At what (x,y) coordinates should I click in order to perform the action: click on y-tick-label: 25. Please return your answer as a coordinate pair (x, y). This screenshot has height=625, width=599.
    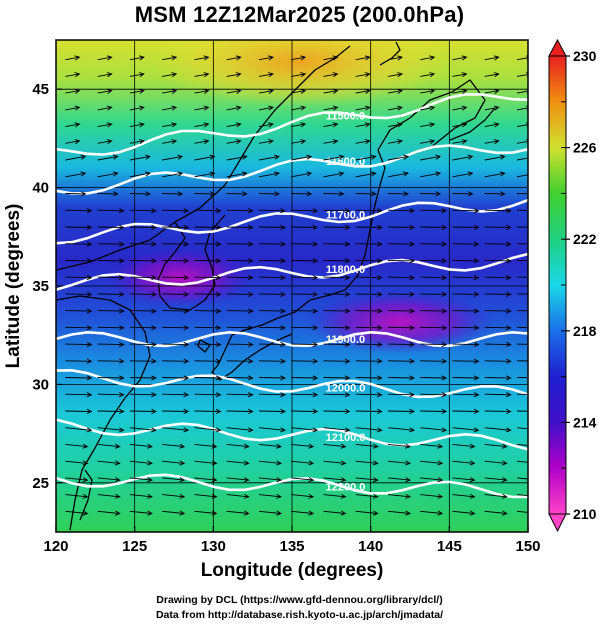
    Looking at the image, I should click on (40, 483).